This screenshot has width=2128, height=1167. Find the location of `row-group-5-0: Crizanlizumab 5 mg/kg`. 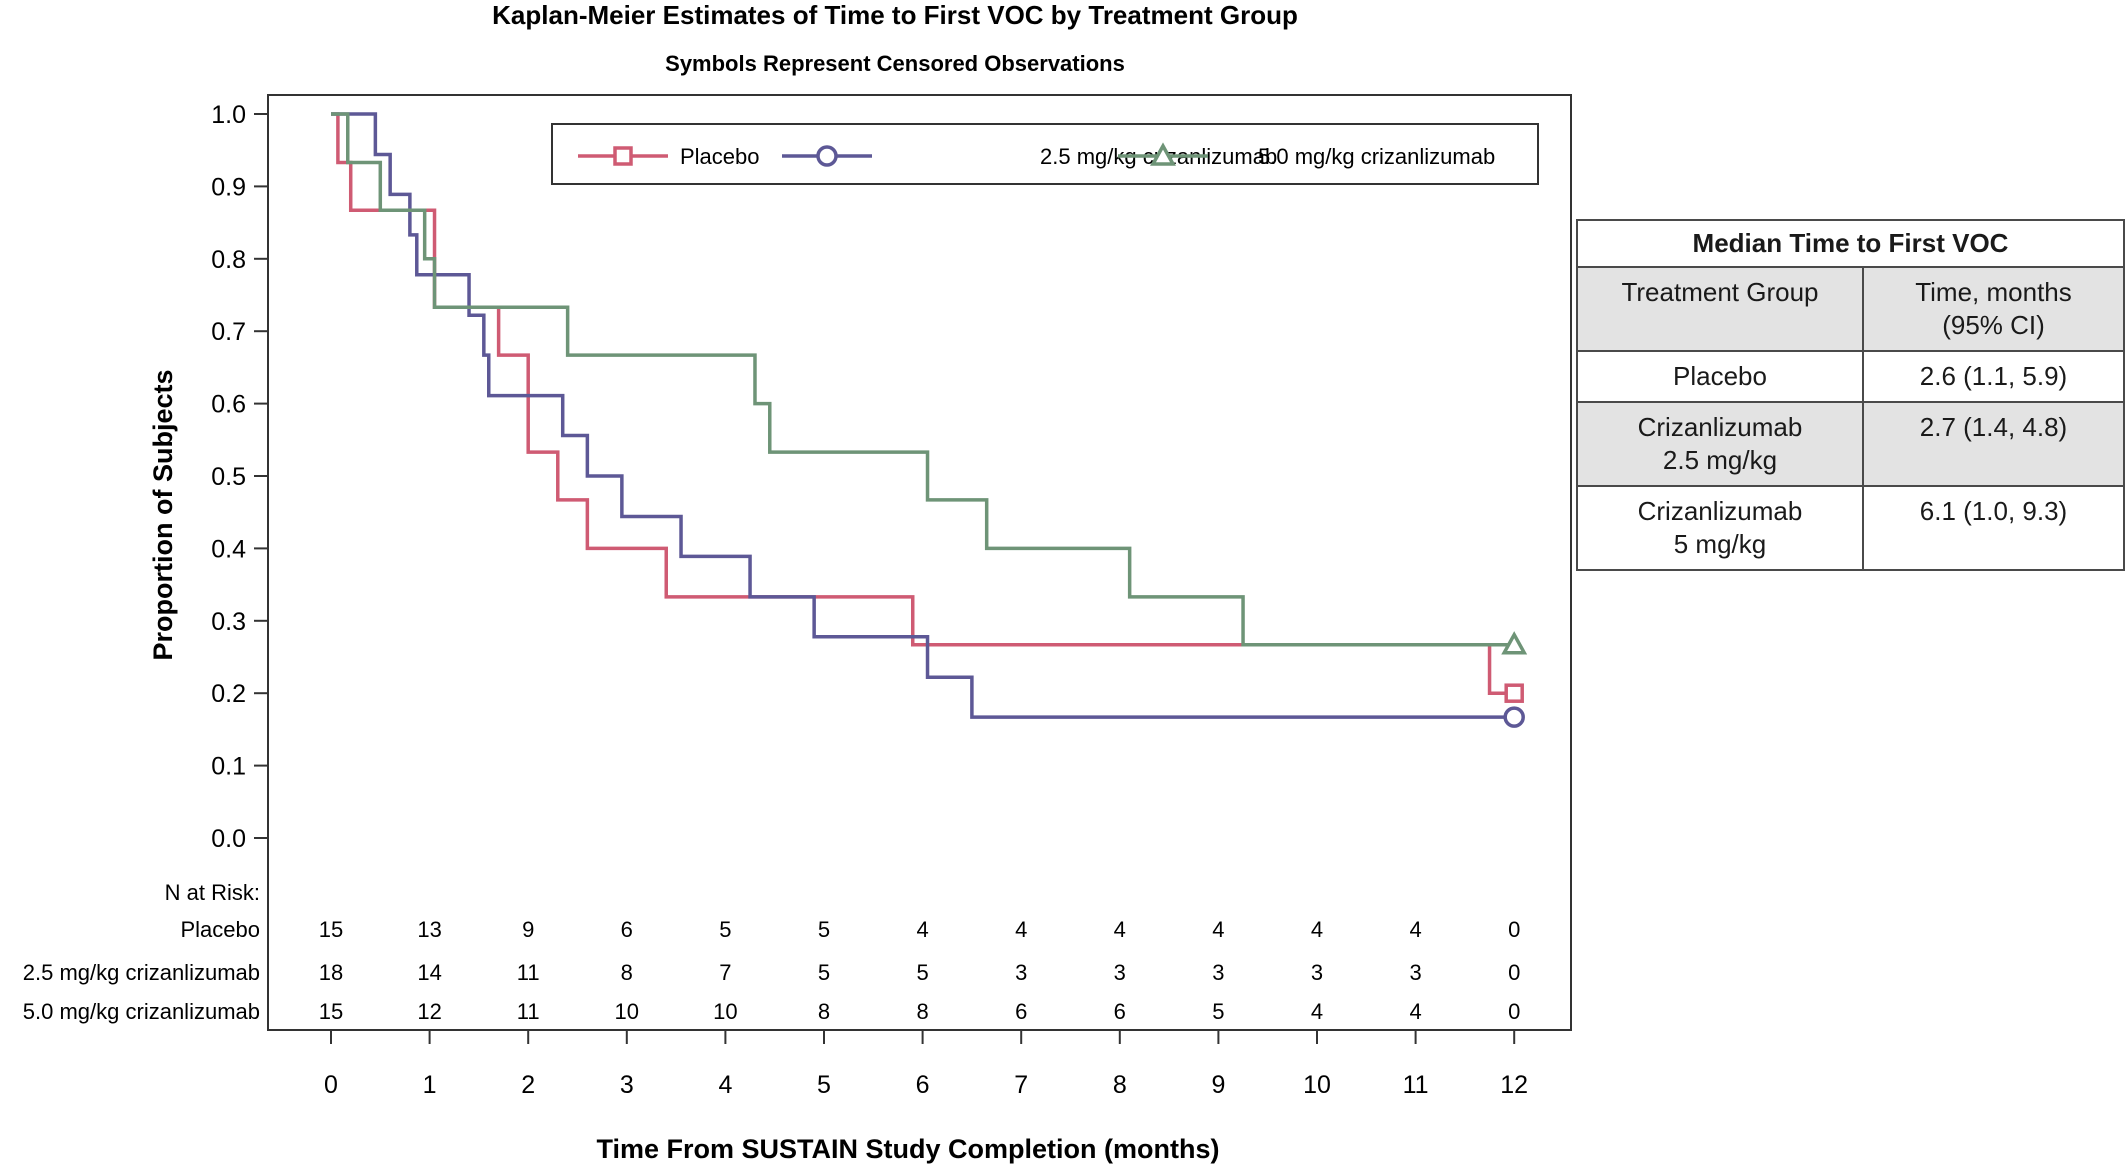

row-group-5-0: Crizanlizumab 5 mg/kg is located at coordinates (1720, 528).